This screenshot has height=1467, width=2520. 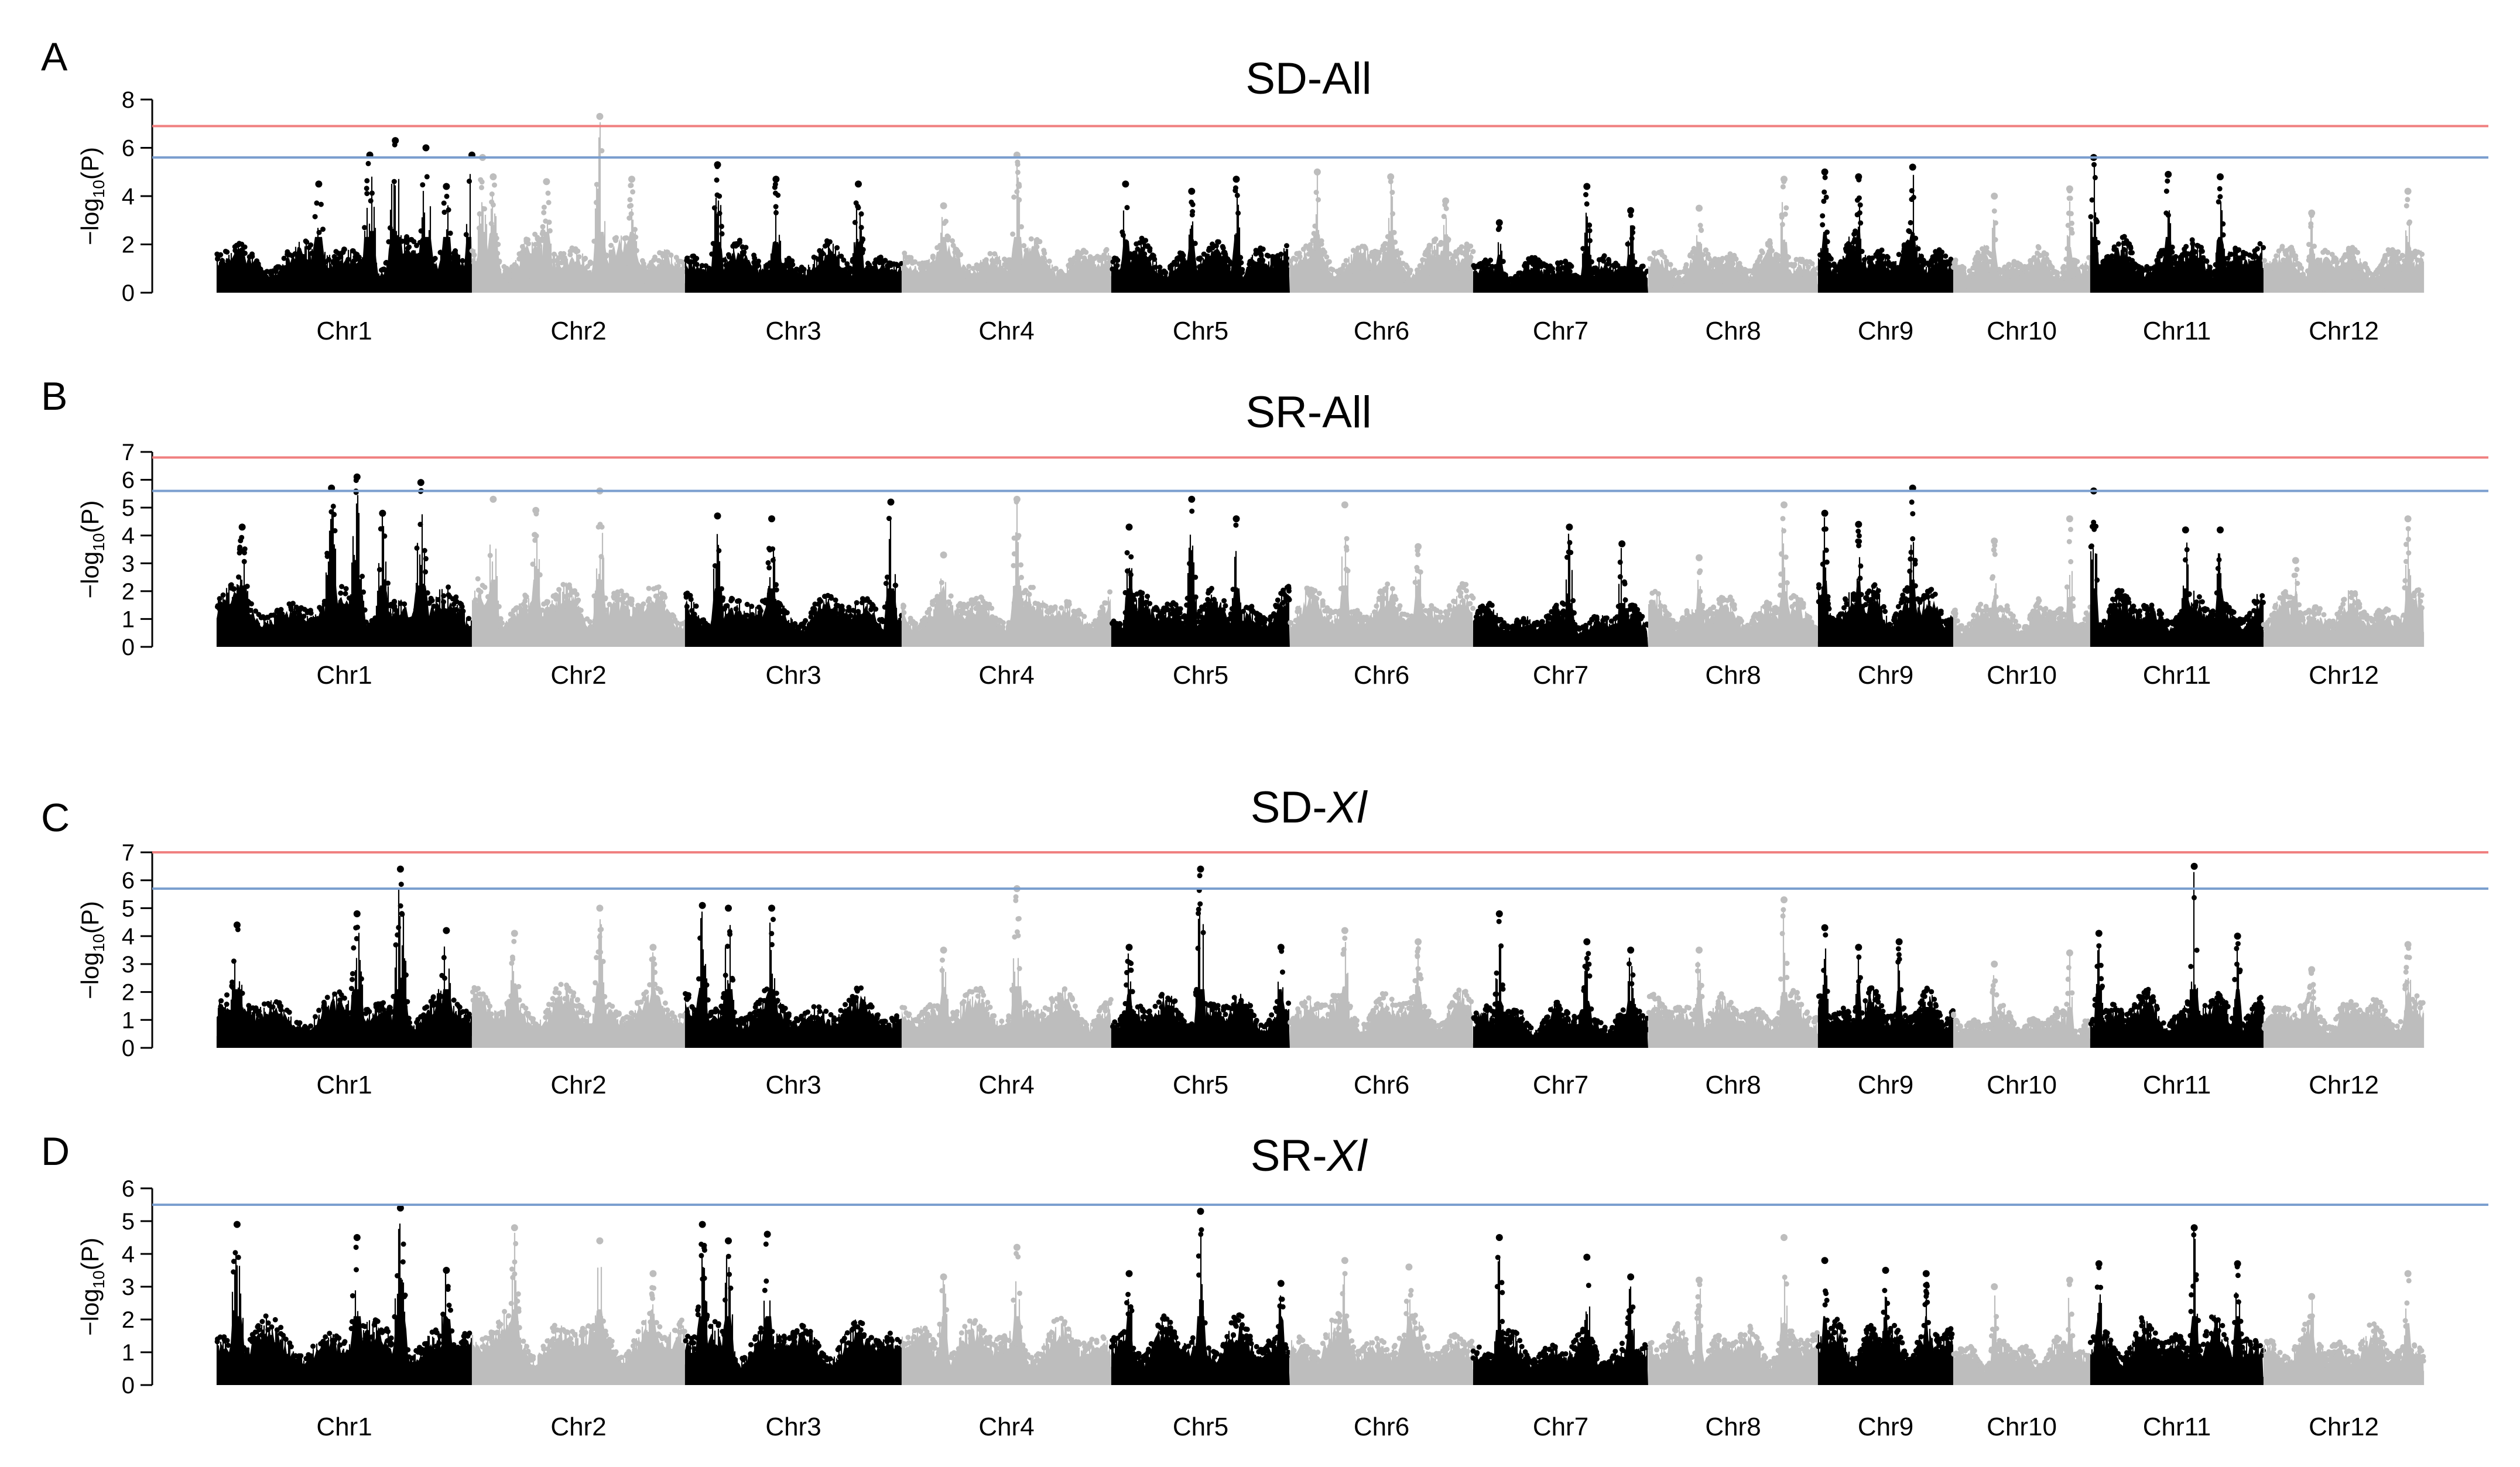 What do you see at coordinates (1886, 331) in the screenshot?
I see `x-tick-label: Chr9` at bounding box center [1886, 331].